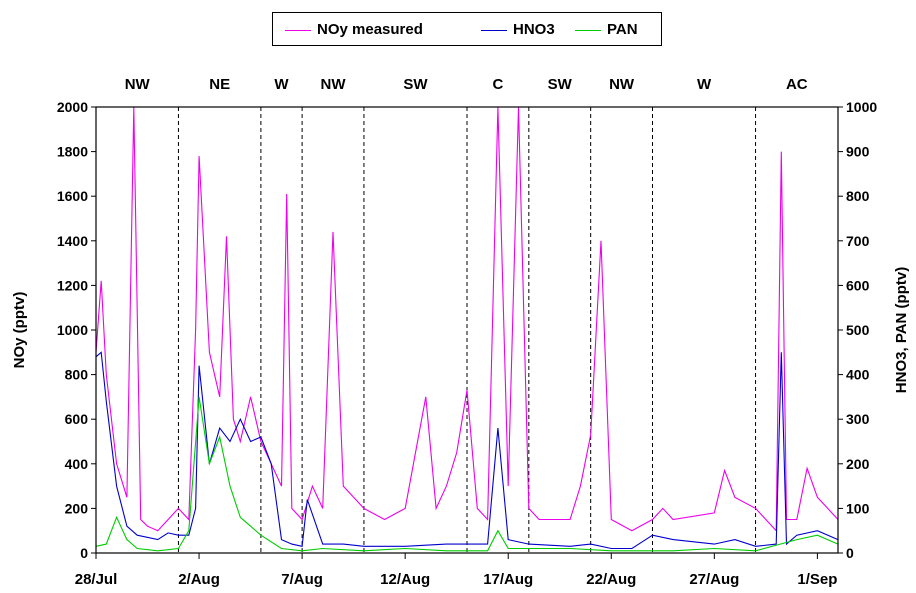 Image resolution: width=916 pixels, height=593 pixels. What do you see at coordinates (72, 107) in the screenshot?
I see `y-left-tick-label: 2000` at bounding box center [72, 107].